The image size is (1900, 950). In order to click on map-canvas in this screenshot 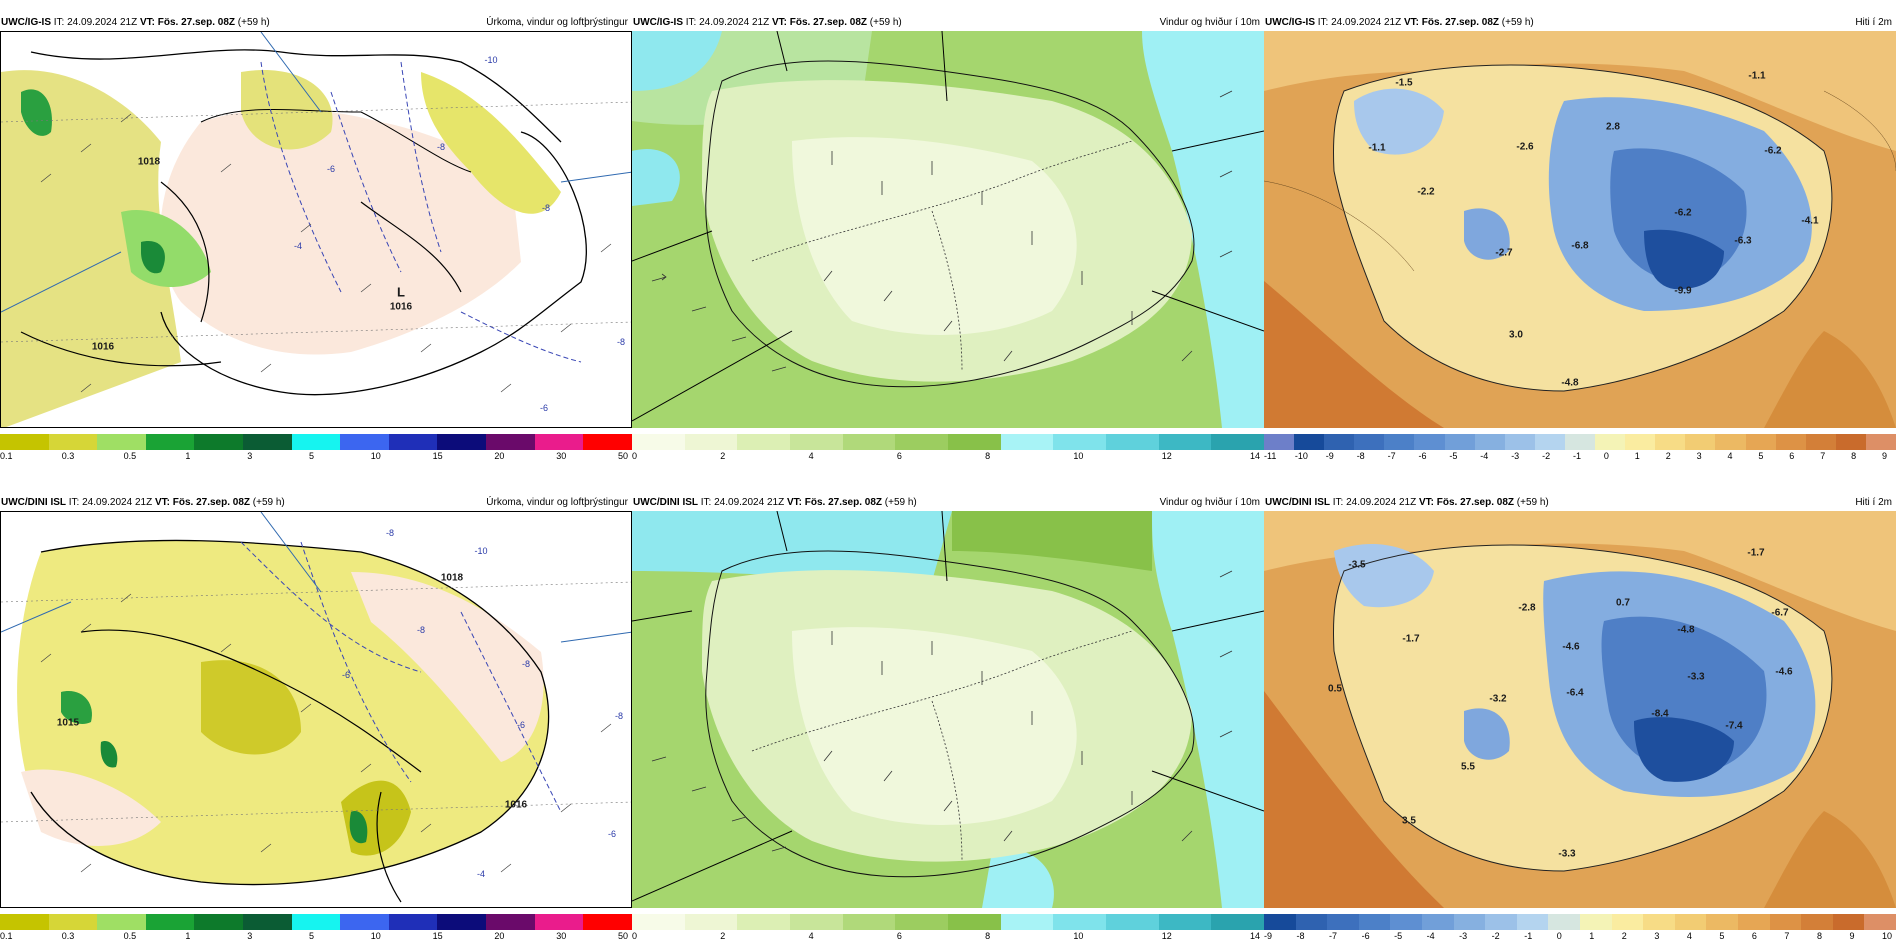, I will do `click(948, 709)`.